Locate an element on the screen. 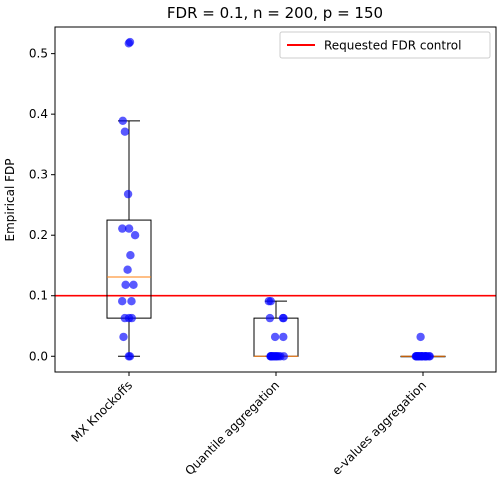 The height and width of the screenshot is (500, 500). x-tick-label: MX Knockoffs is located at coordinates (102, 411).